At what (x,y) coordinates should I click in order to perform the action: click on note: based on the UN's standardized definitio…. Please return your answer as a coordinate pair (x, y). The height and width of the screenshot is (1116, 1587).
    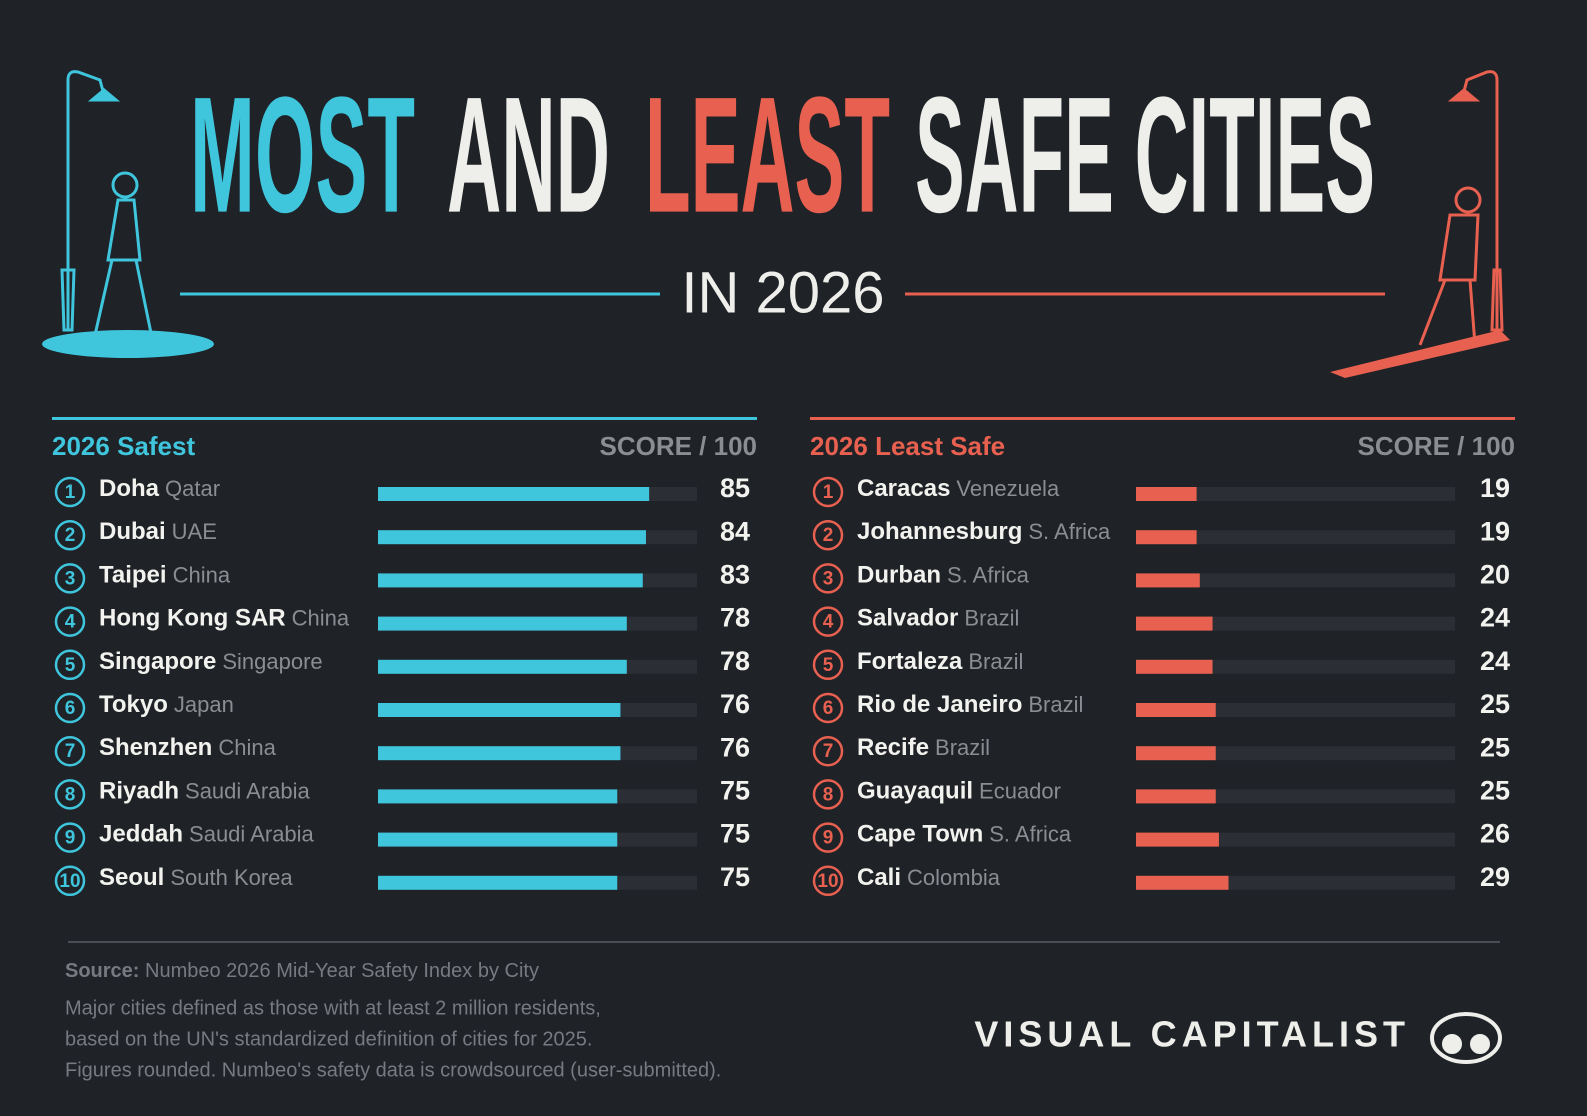
    Looking at the image, I should click on (328, 1039).